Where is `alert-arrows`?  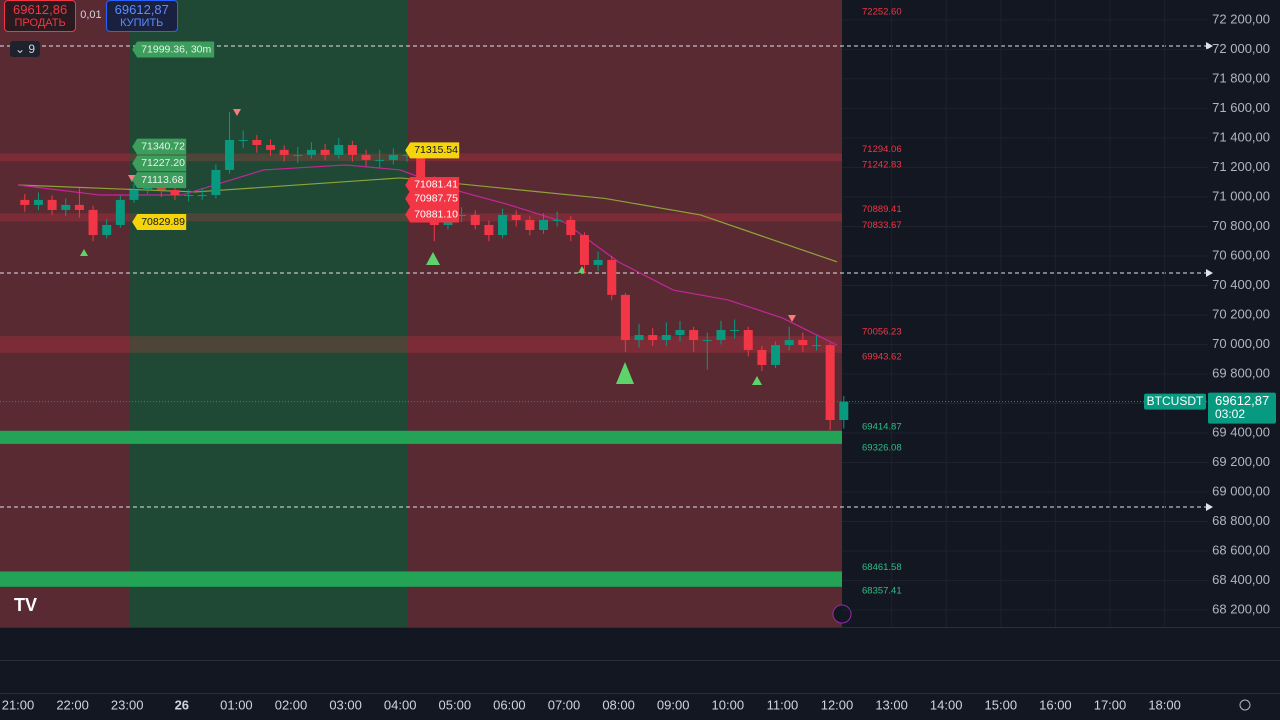 alert-arrows is located at coordinates (1209, 276).